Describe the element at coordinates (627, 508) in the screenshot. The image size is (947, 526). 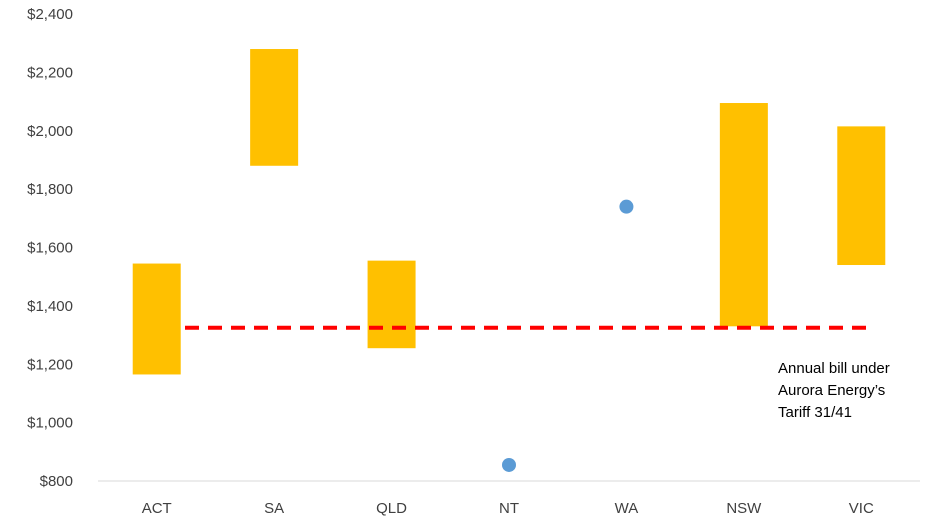
I see `x-tick-label: WA` at that location.